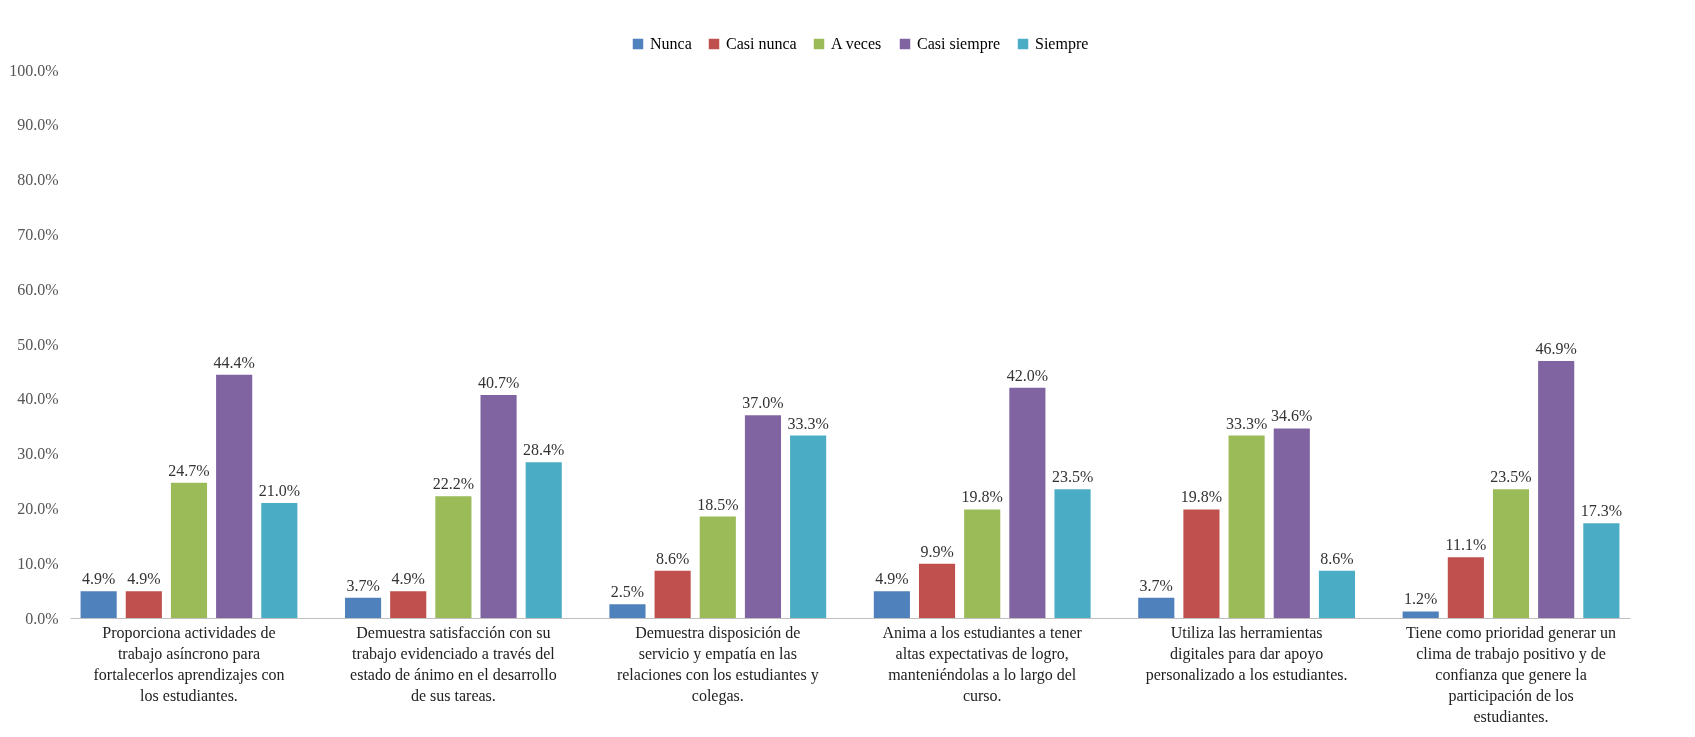  What do you see at coordinates (189, 663) in the screenshot?
I see `x-tick-label: Proporciona actividades de trabajo asíncrono para fortalecerlos aprendizajes con los estudiantes.` at bounding box center [189, 663].